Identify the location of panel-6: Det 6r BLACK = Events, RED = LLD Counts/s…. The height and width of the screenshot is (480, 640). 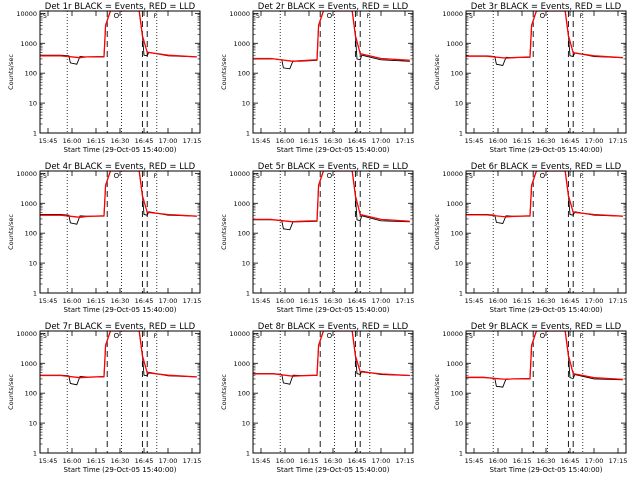
(530, 238).